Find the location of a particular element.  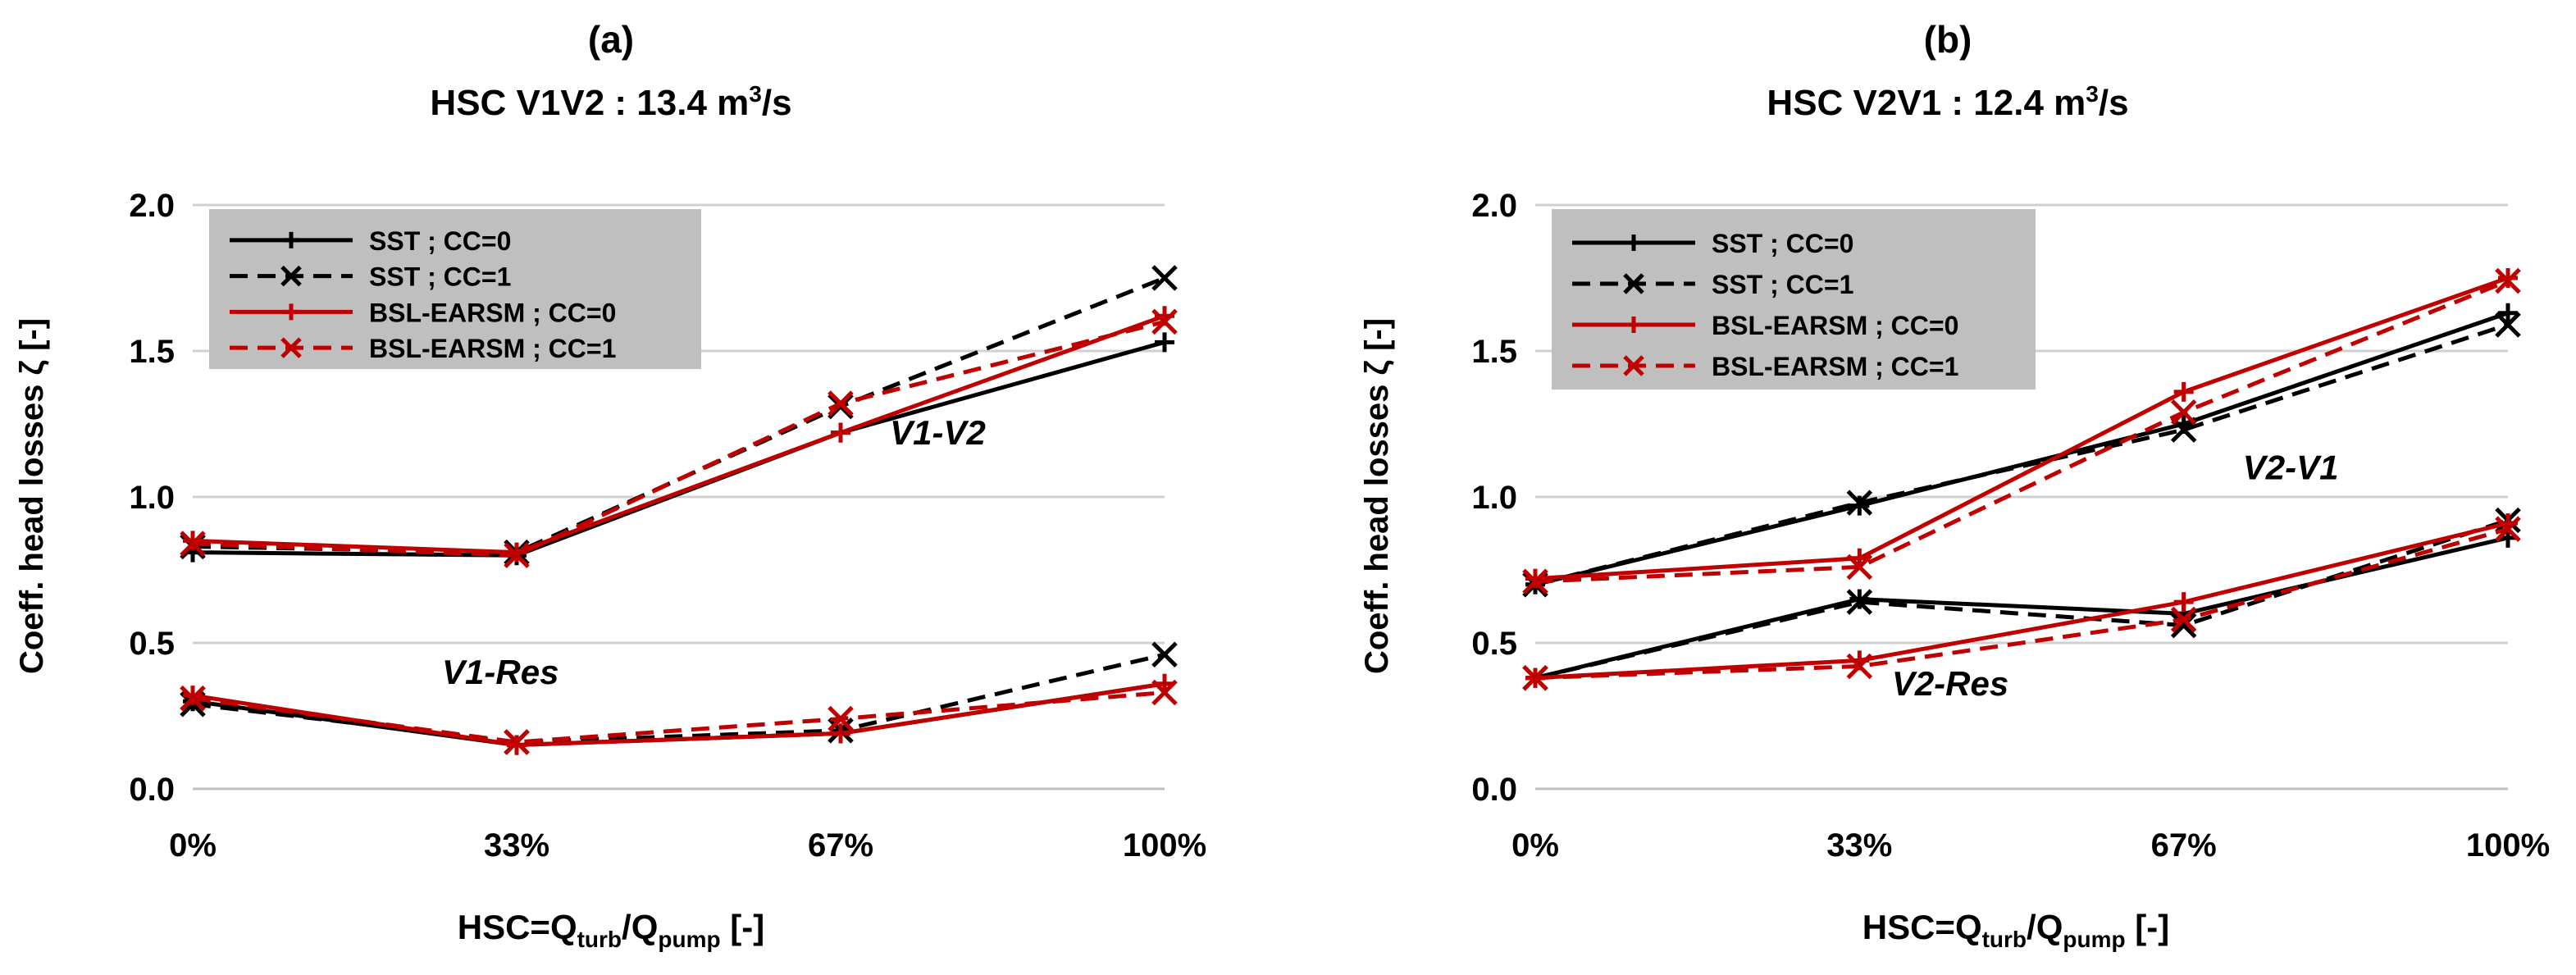

chart-title: HSC V2V1 : 12.4 m3/s is located at coordinates (1947, 102).